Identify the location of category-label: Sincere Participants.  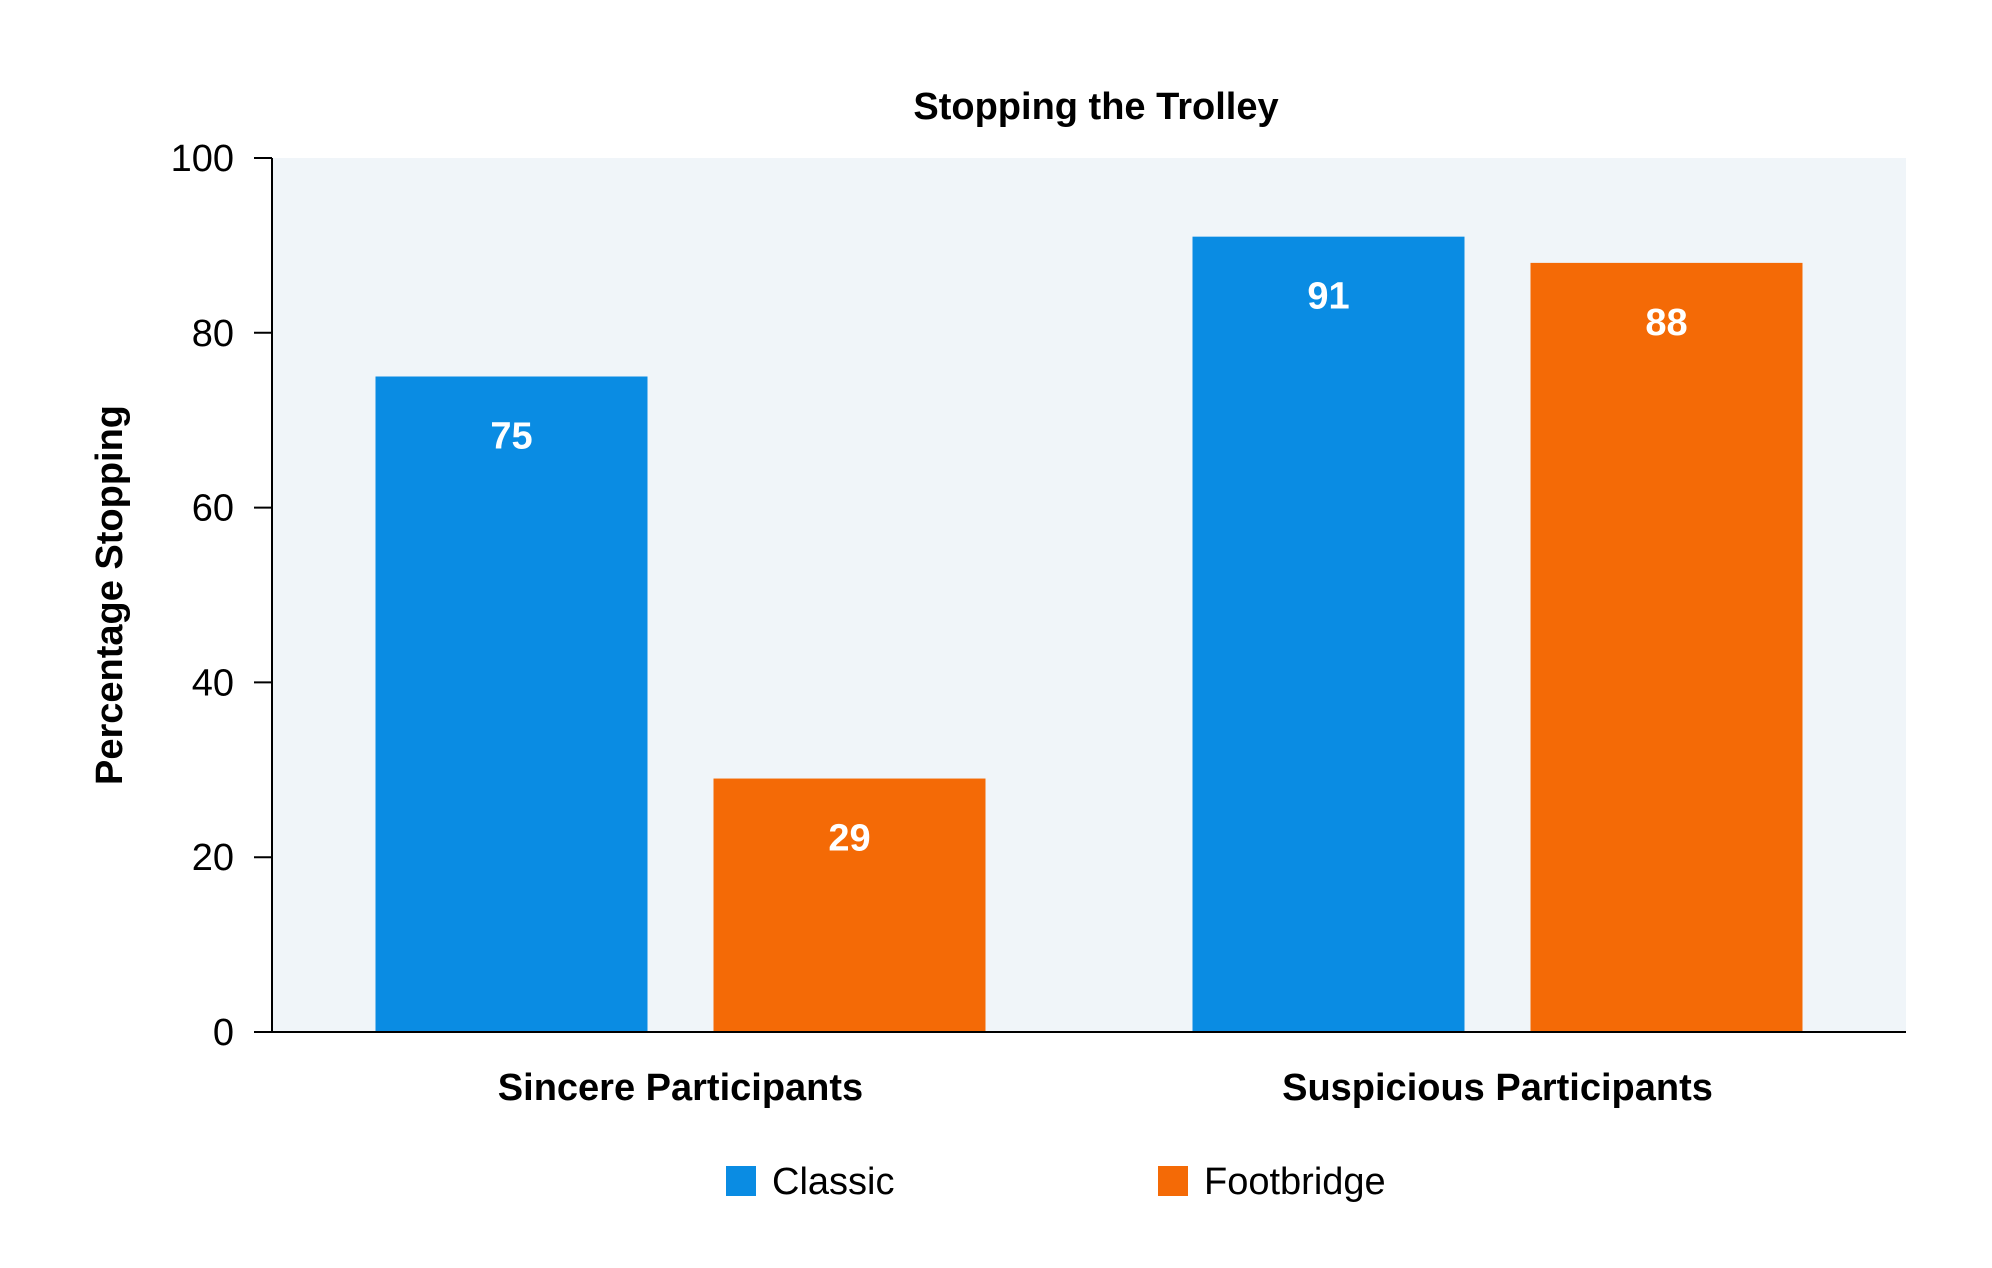
(680, 1088).